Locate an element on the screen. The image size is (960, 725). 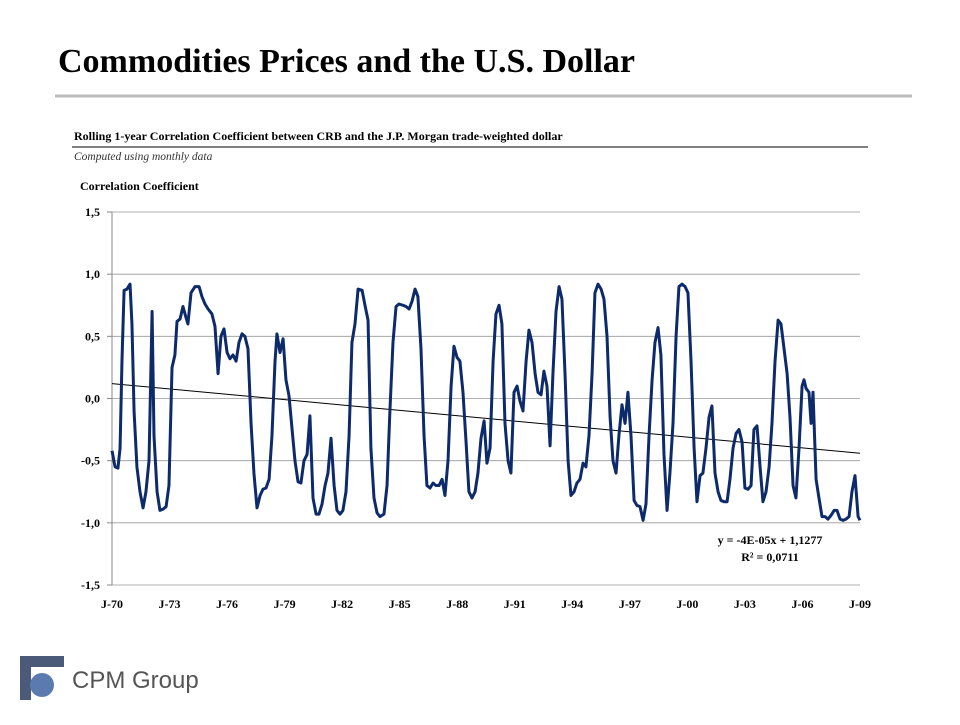
y-tick-label: 0,5 is located at coordinates (92, 336).